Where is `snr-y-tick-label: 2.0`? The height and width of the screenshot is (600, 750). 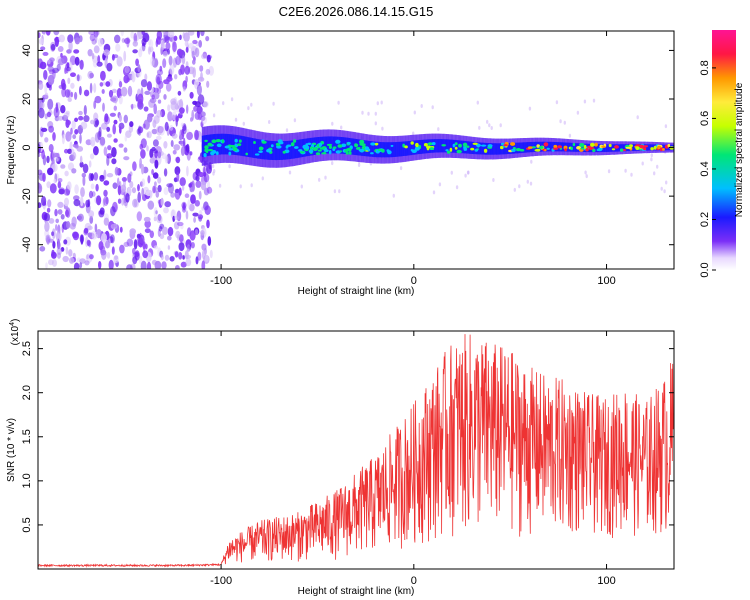 snr-y-tick-label: 2.0 is located at coordinates (27, 392).